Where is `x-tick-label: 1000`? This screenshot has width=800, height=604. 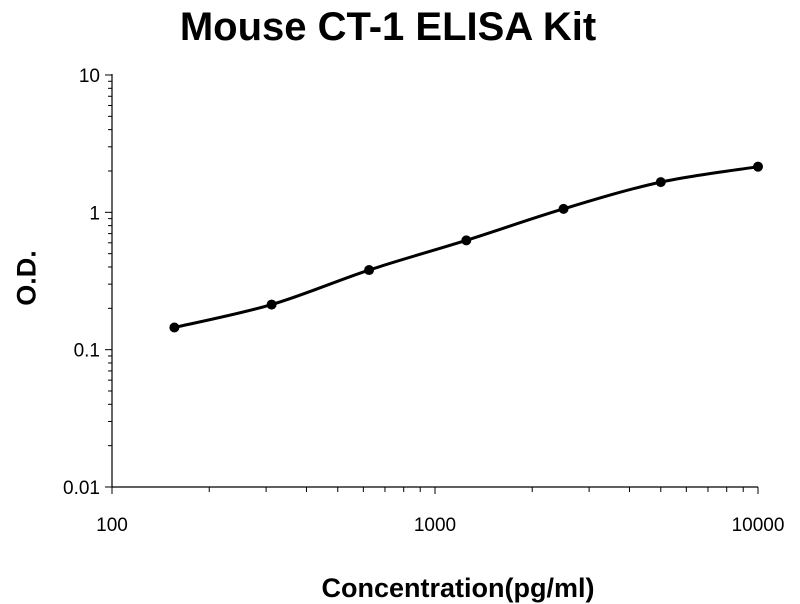
x-tick-label: 1000 is located at coordinates (435, 525).